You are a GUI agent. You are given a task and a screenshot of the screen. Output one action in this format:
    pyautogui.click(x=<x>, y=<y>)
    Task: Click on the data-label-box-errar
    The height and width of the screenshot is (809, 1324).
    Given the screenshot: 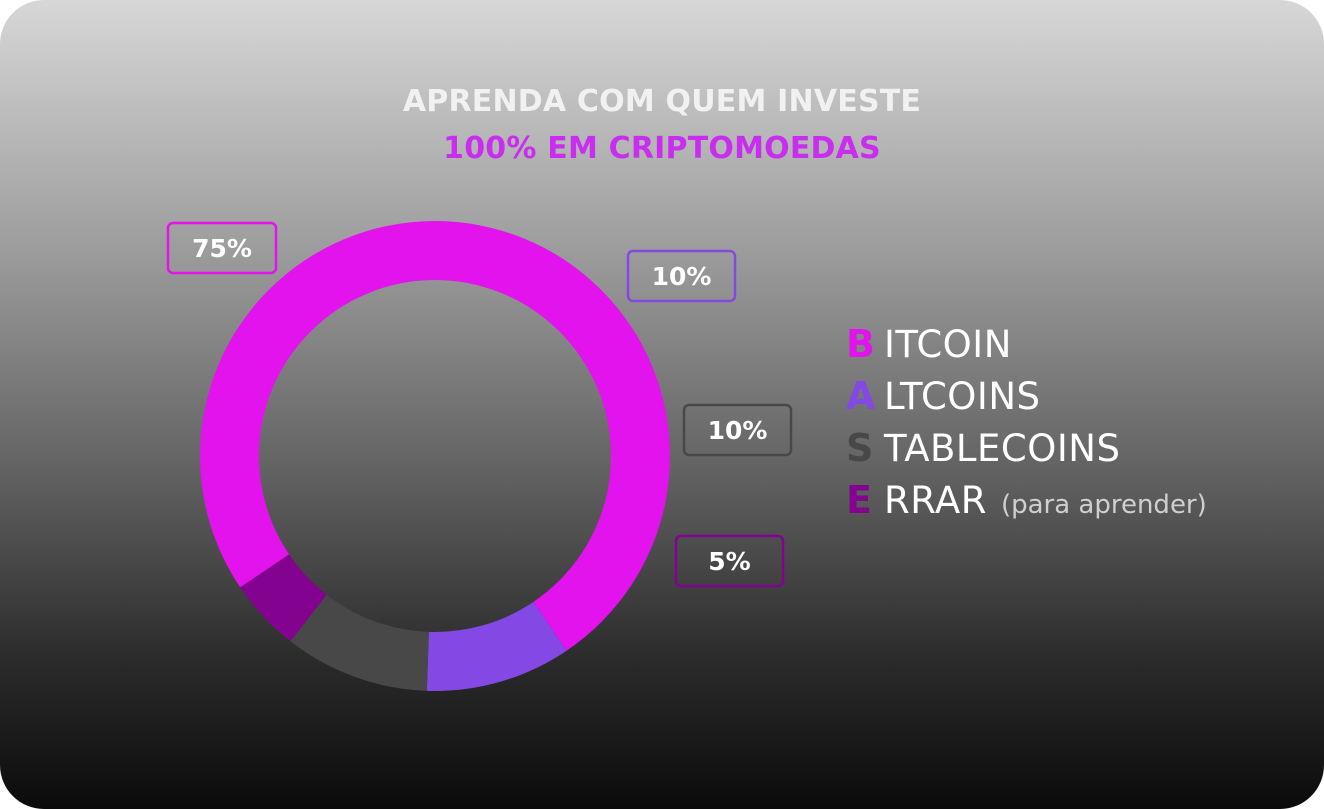 What is the action you would take?
    pyautogui.click(x=729, y=561)
    